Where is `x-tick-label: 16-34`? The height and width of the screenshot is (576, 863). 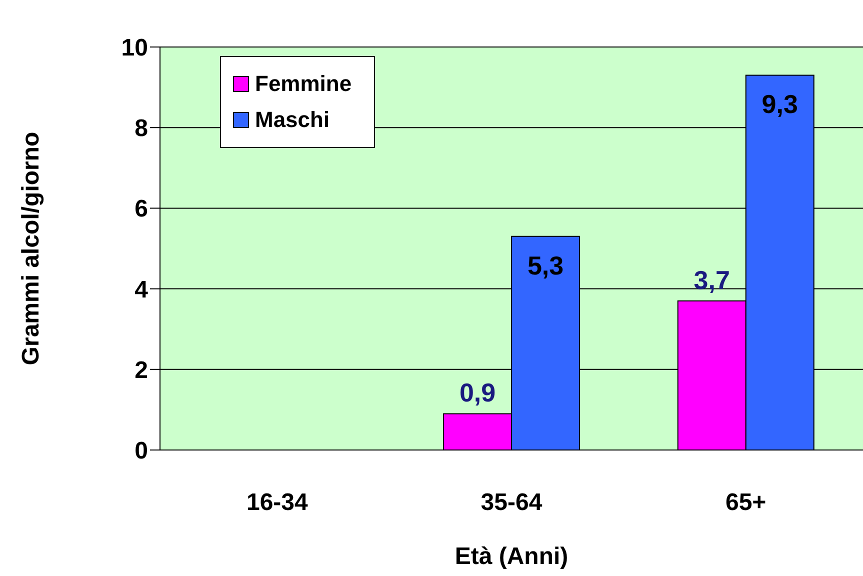
x-tick-label: 16-34 is located at coordinates (277, 502).